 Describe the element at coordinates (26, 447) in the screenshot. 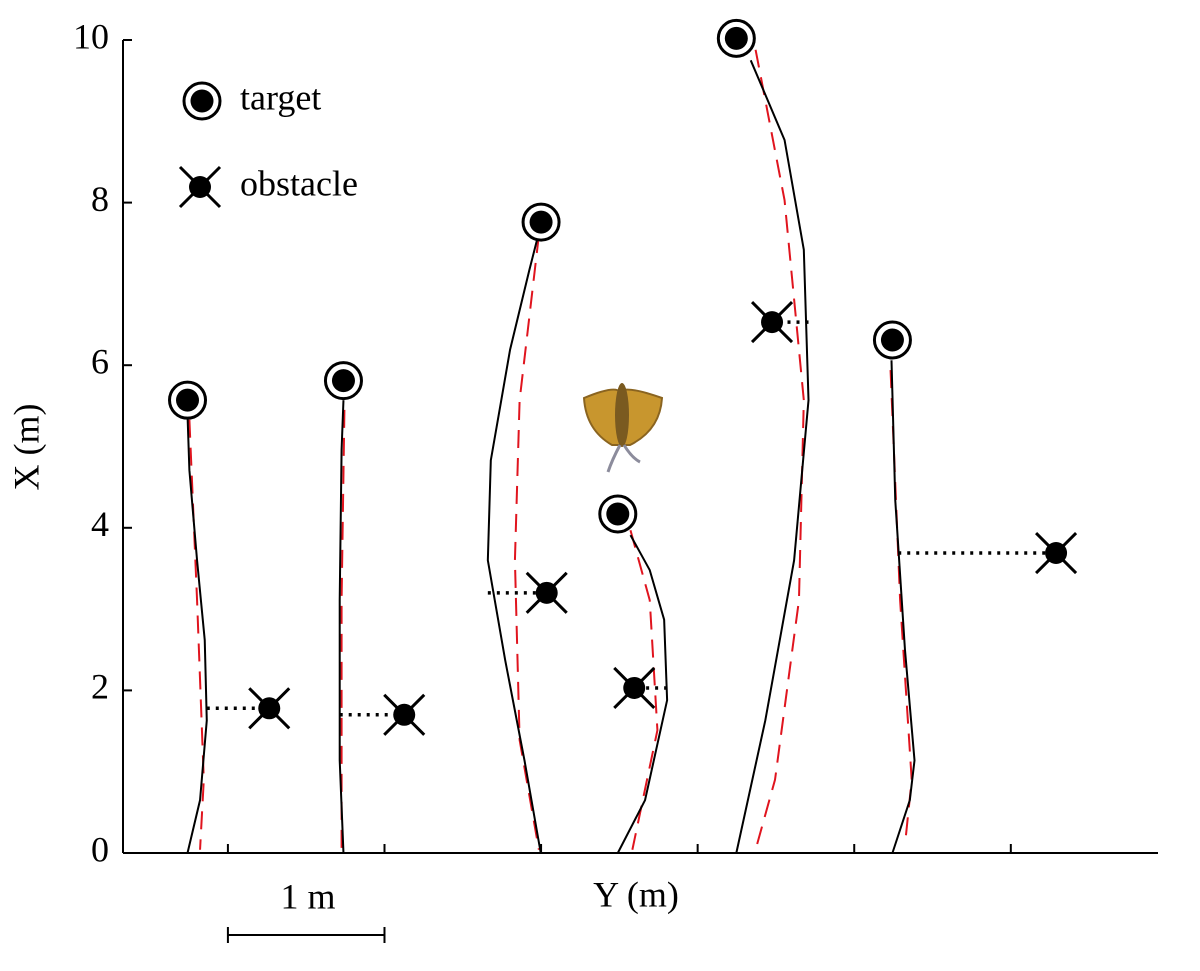

I see `y-axis-label: X (m)` at that location.